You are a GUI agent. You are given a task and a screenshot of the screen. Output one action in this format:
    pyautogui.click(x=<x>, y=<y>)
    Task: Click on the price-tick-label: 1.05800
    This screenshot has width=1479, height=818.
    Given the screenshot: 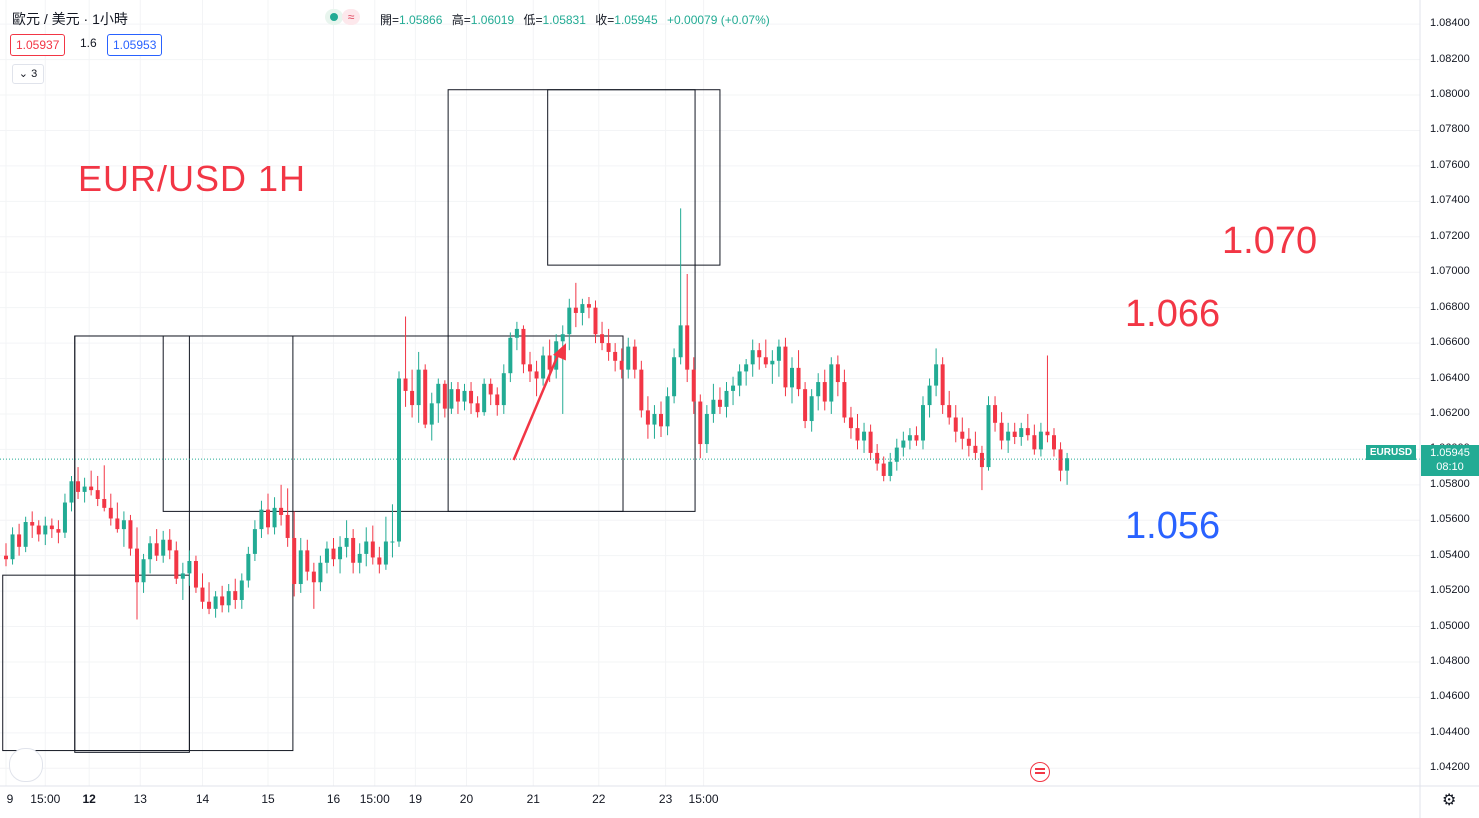 What is the action you would take?
    pyautogui.click(x=1450, y=483)
    